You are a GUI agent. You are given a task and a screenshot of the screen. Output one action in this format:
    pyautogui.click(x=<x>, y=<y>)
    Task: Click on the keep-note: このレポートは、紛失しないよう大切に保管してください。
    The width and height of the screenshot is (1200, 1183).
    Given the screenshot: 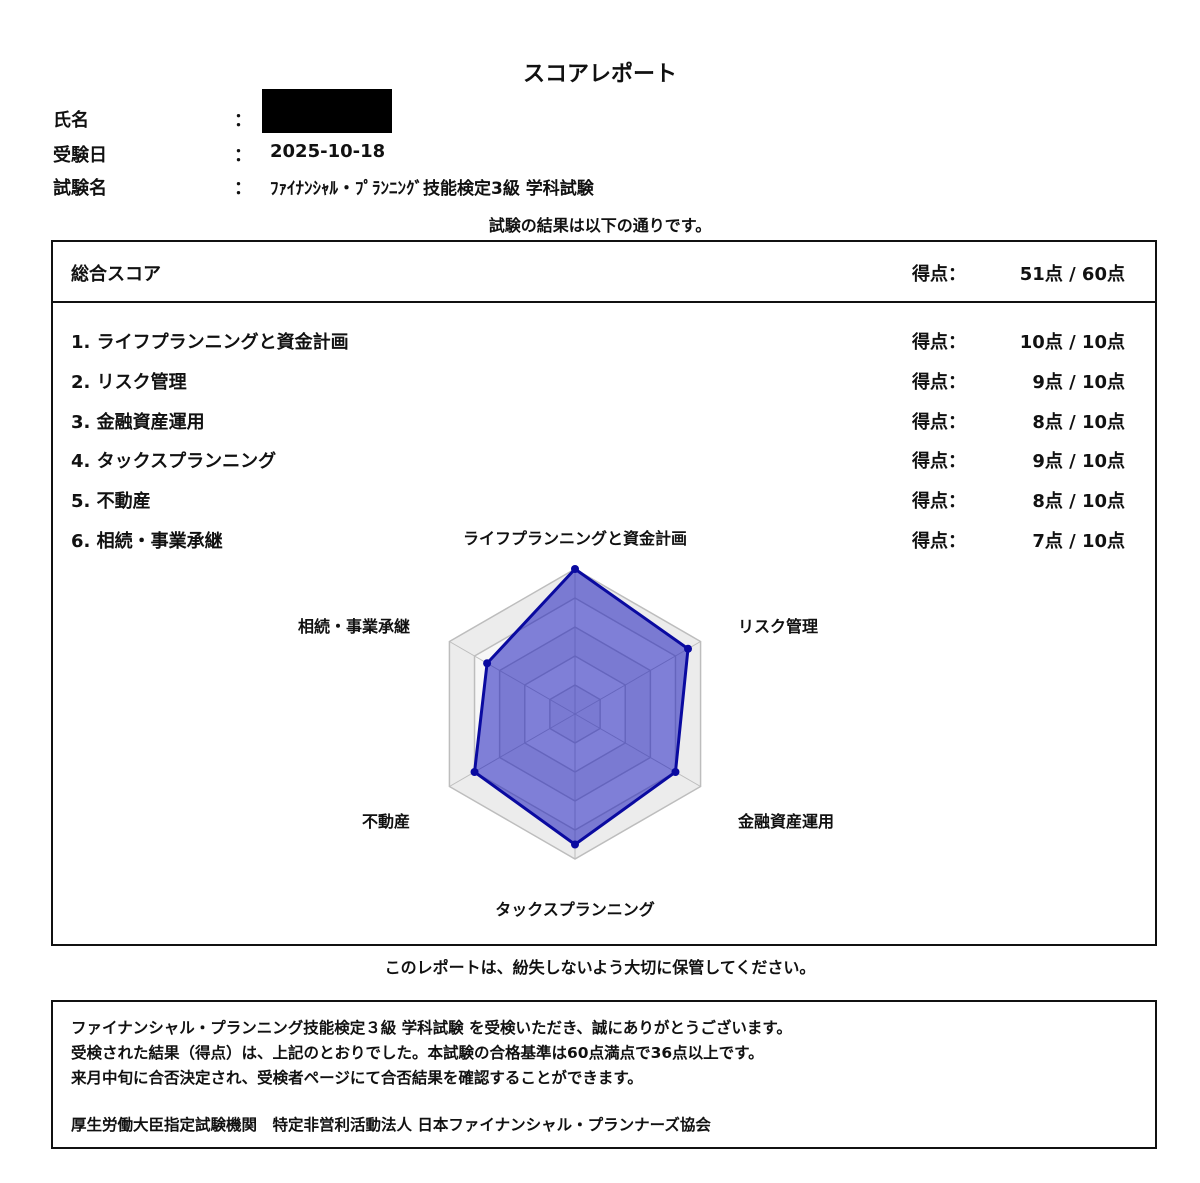 What is the action you would take?
    pyautogui.click(x=600, y=967)
    